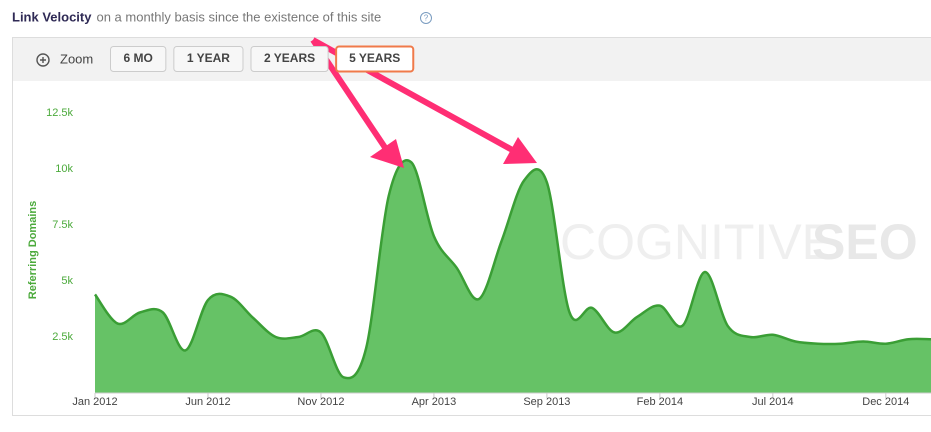 The height and width of the screenshot is (432, 931). I want to click on y-tick-label: 12.5k, so click(59, 113).